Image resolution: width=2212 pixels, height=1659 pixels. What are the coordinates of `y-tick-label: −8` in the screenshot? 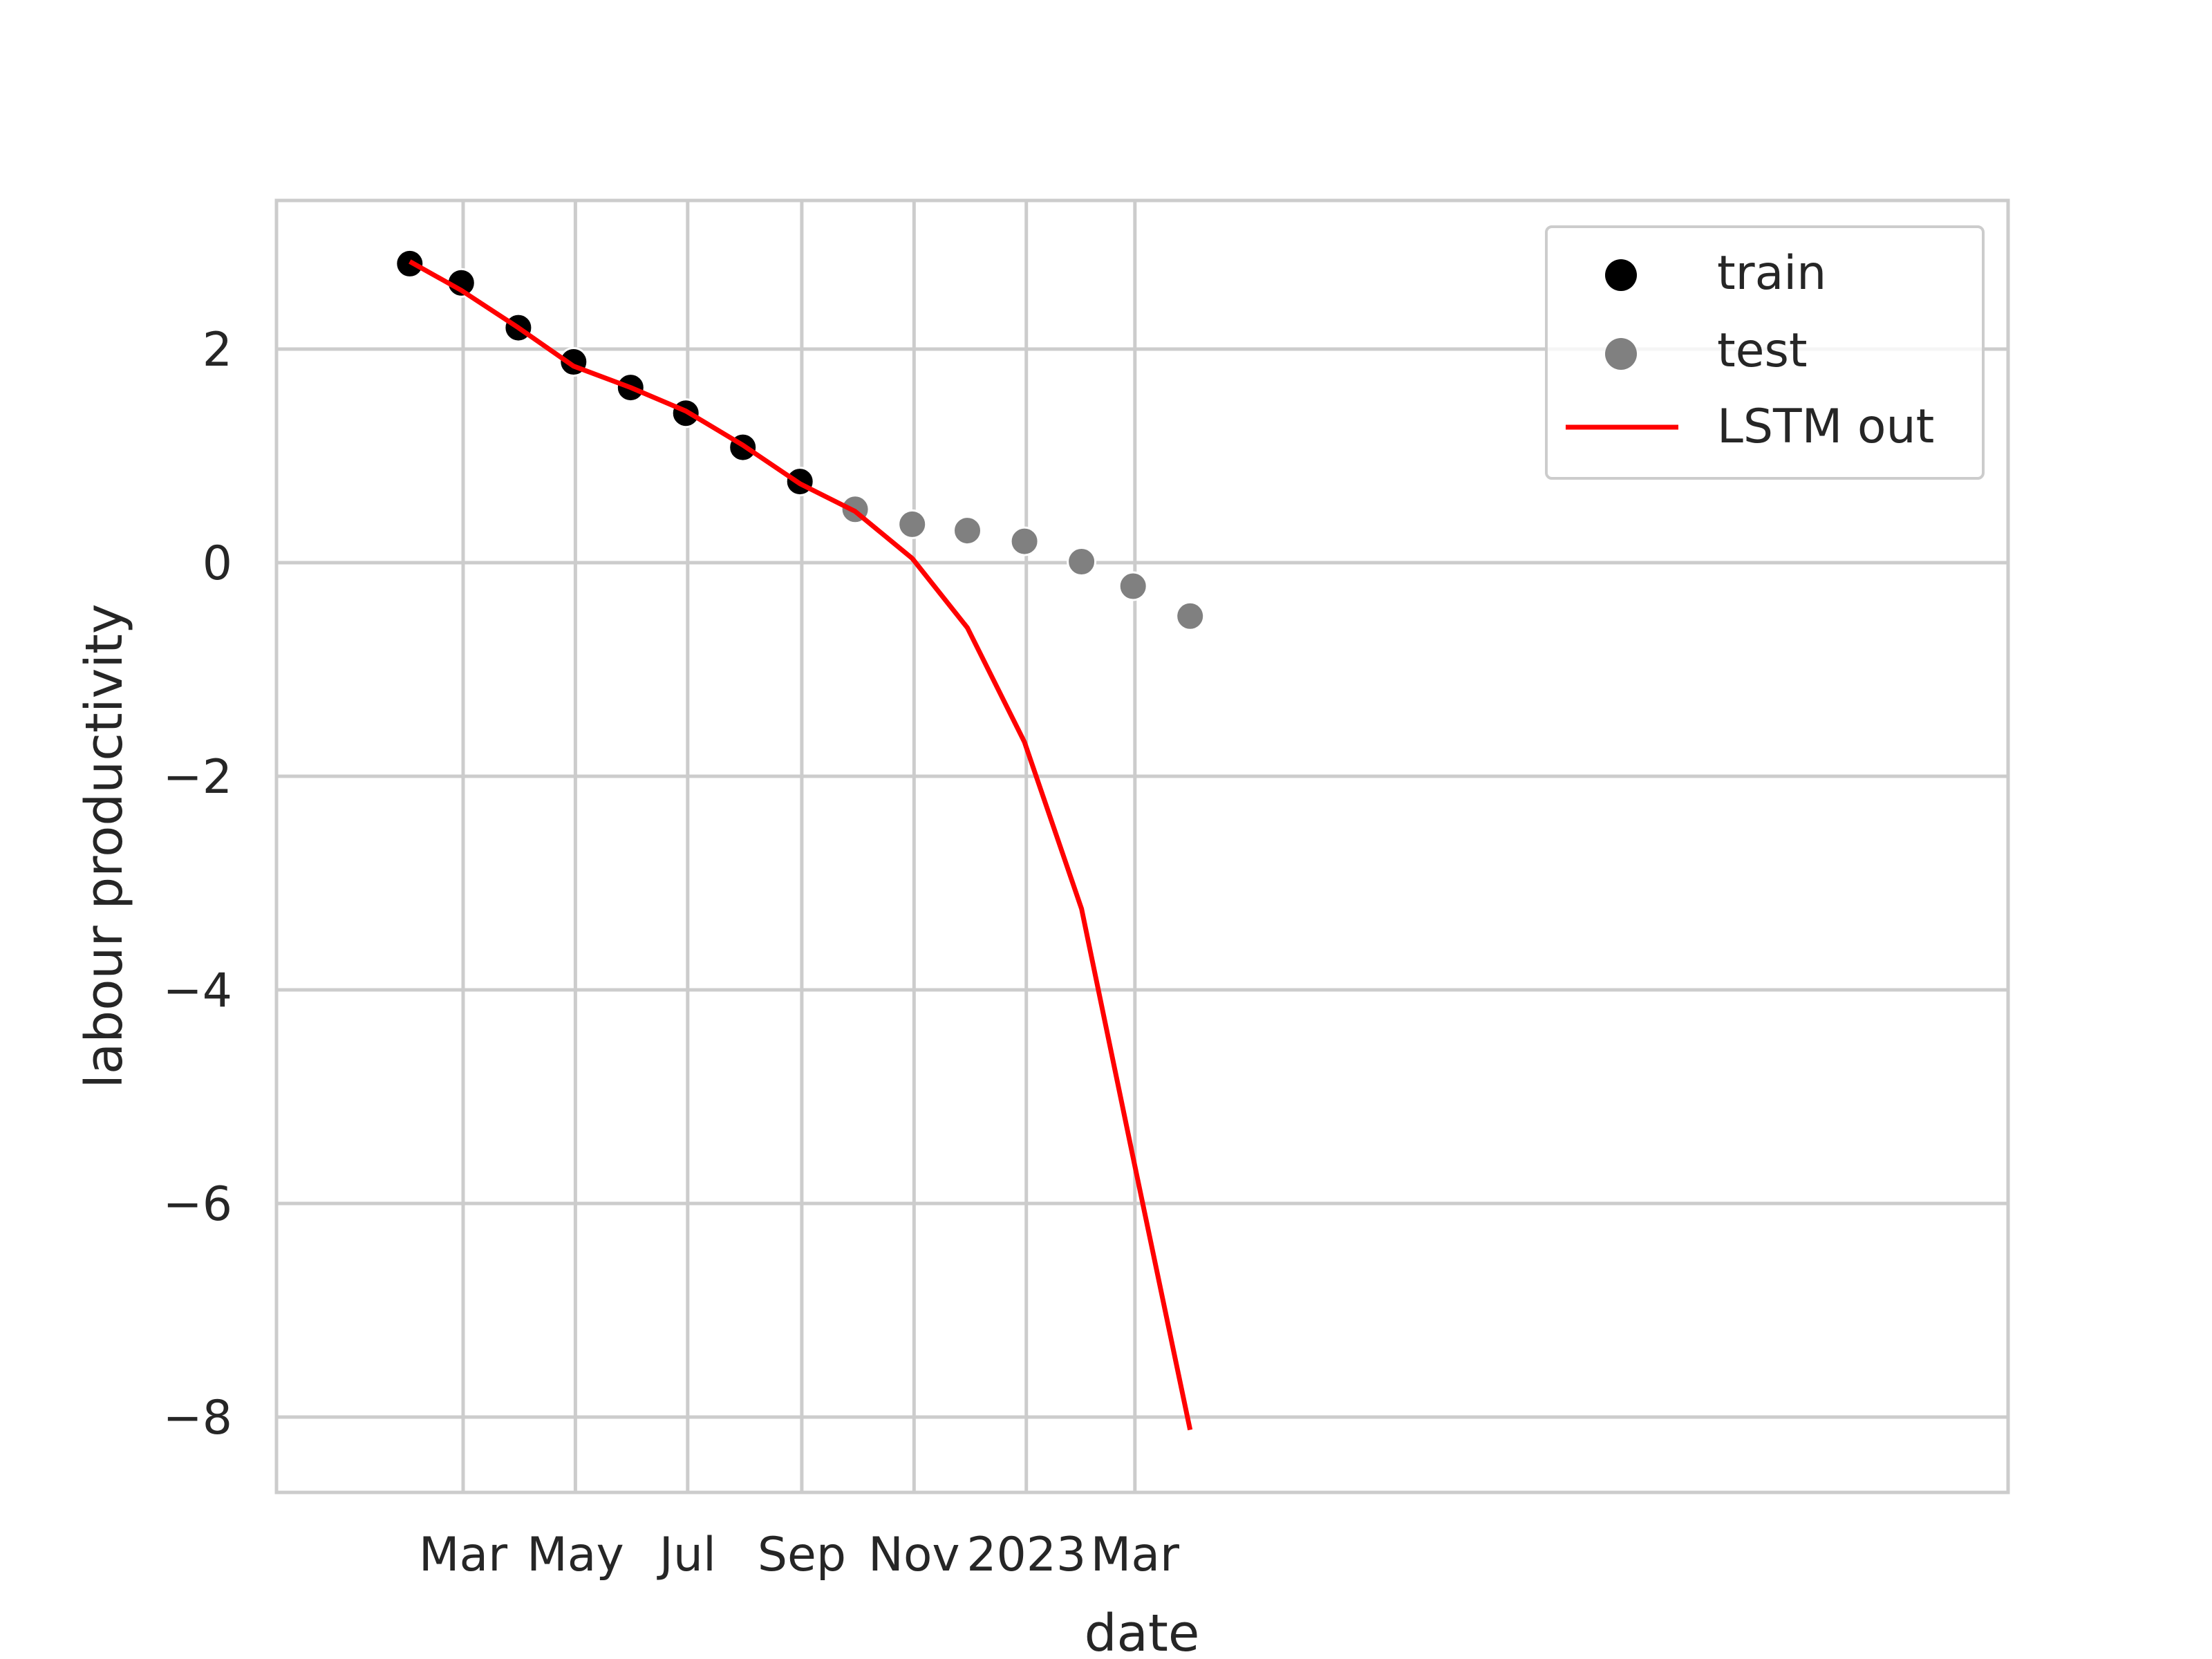 It's located at (198, 1418).